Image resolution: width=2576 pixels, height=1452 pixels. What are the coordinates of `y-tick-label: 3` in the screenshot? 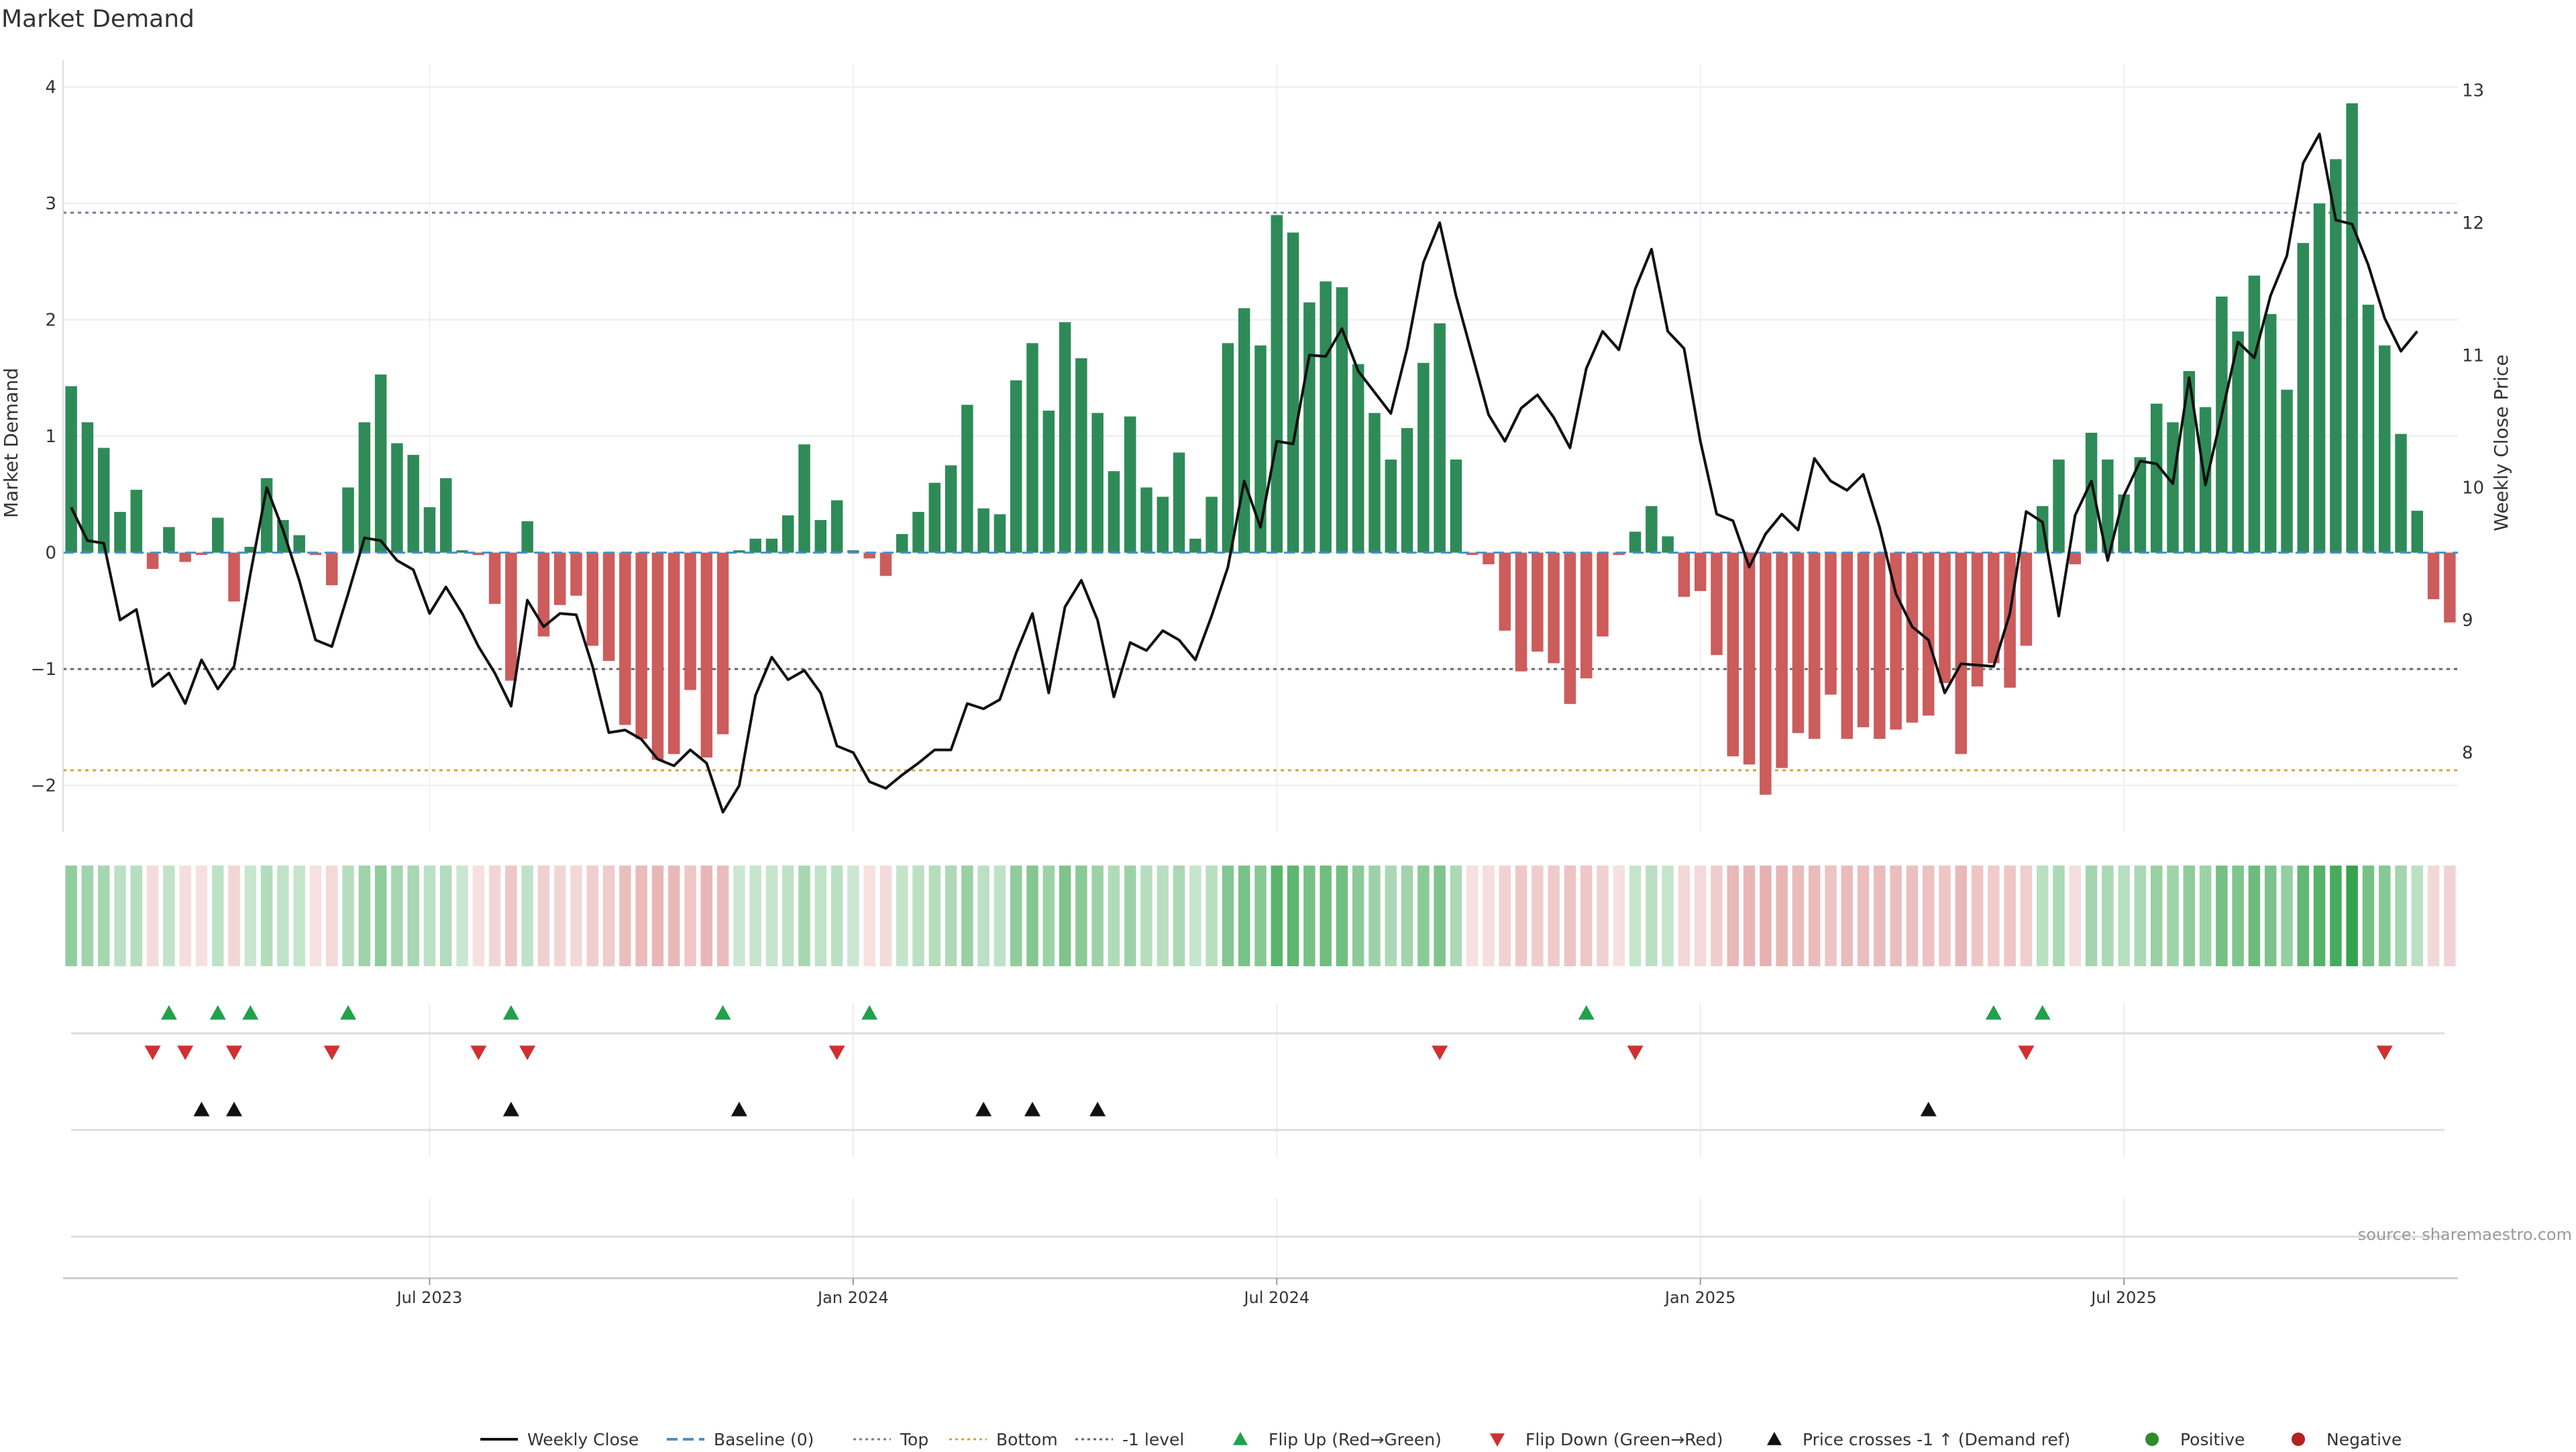 It's located at (50, 204).